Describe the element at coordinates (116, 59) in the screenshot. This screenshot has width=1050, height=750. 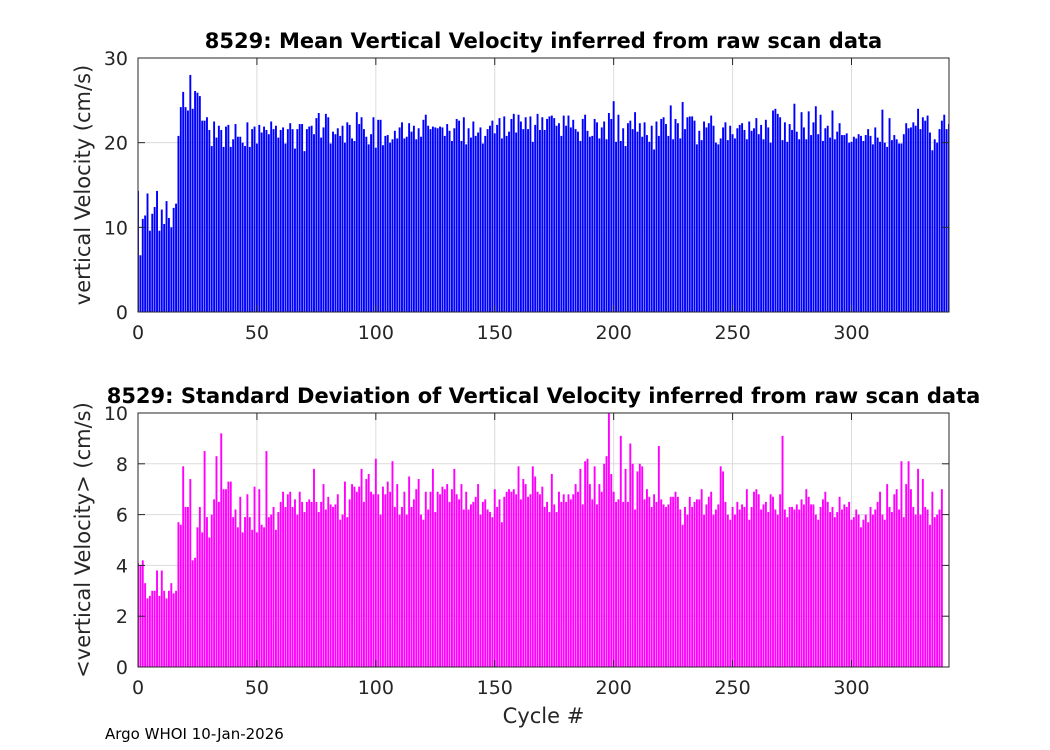
I see `y-tick-label: 30` at that location.